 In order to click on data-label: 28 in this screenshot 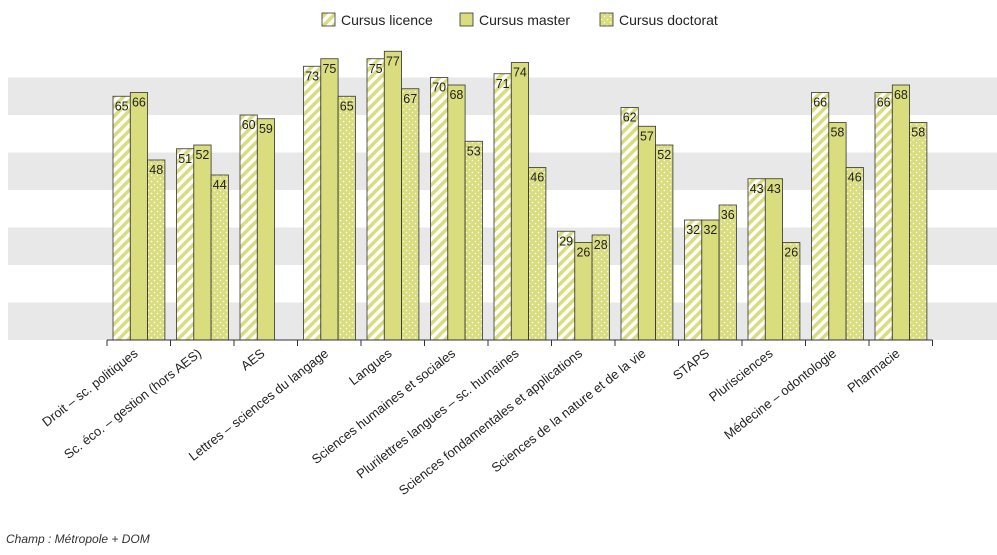, I will do `click(601, 245)`.